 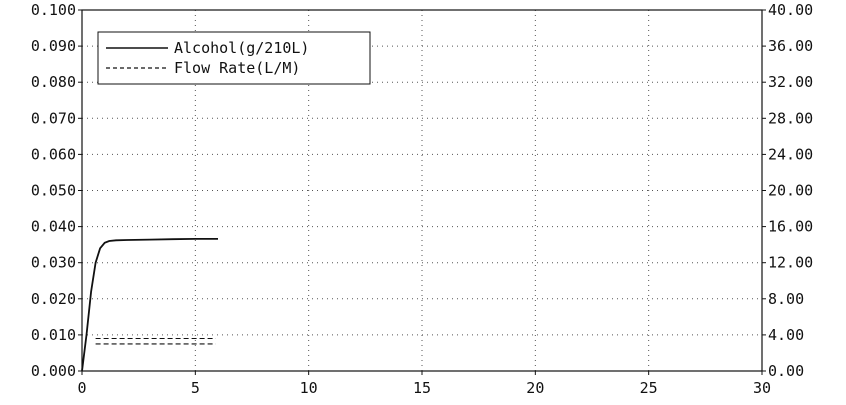 I want to click on y-left-tick-label: 0.080, so click(x=53, y=82).